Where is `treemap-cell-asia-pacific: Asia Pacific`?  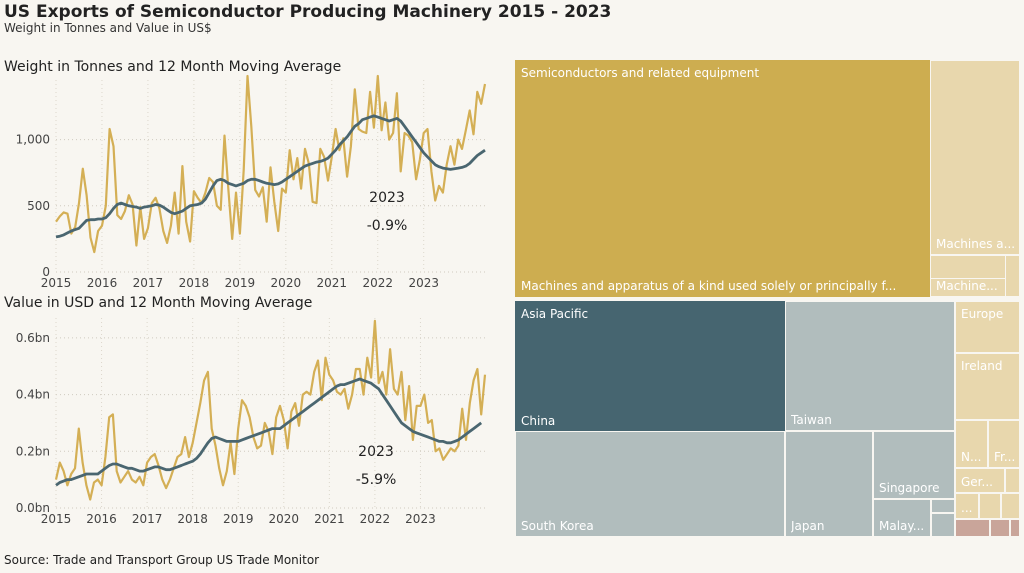
treemap-cell-asia-pacific: Asia Pacific is located at coordinates (650, 333).